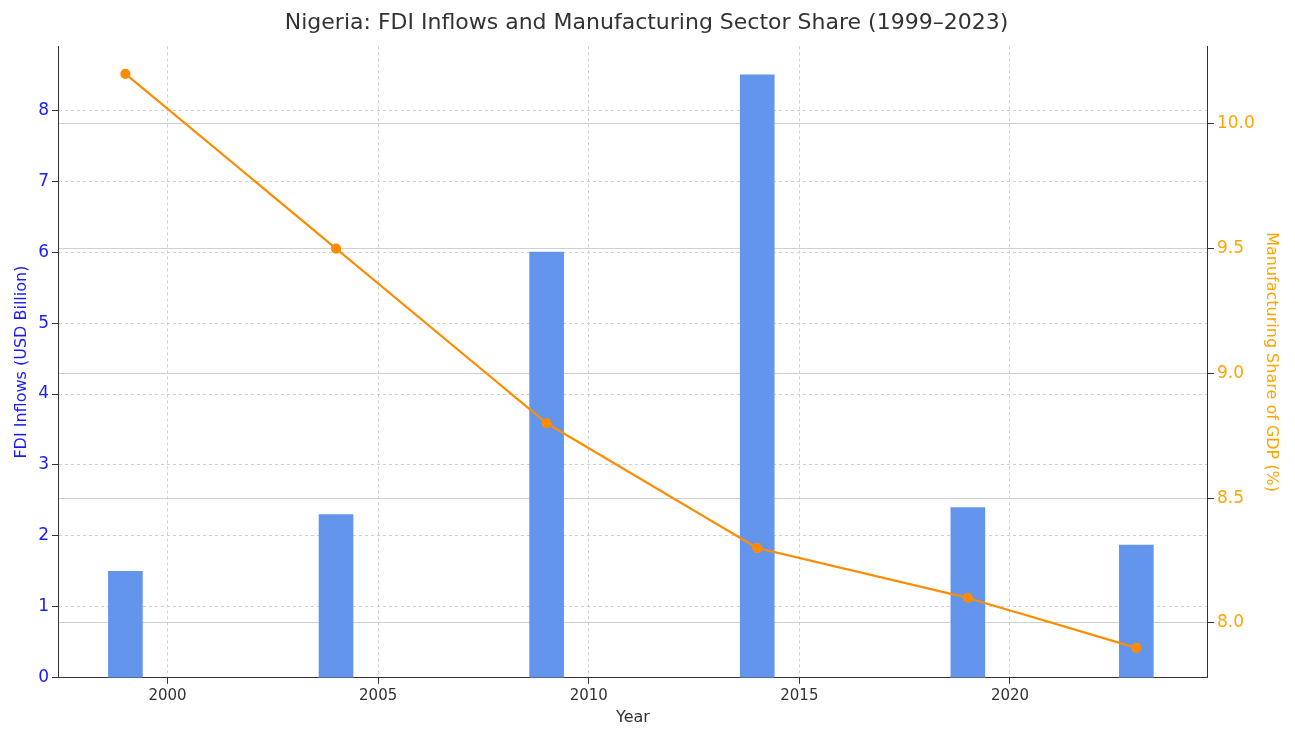 The image size is (1295, 731). What do you see at coordinates (1235, 122) in the screenshot?
I see `y2-tick-label: 10.0` at bounding box center [1235, 122].